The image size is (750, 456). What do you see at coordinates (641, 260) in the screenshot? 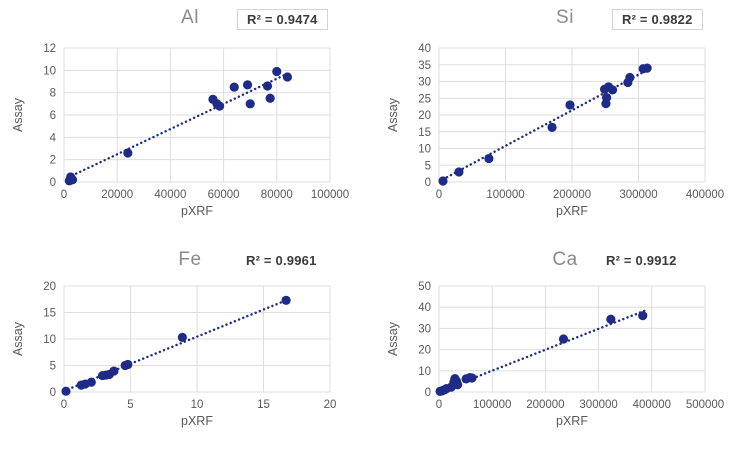
I see `r2-value-ca: R² = 0.9912` at bounding box center [641, 260].